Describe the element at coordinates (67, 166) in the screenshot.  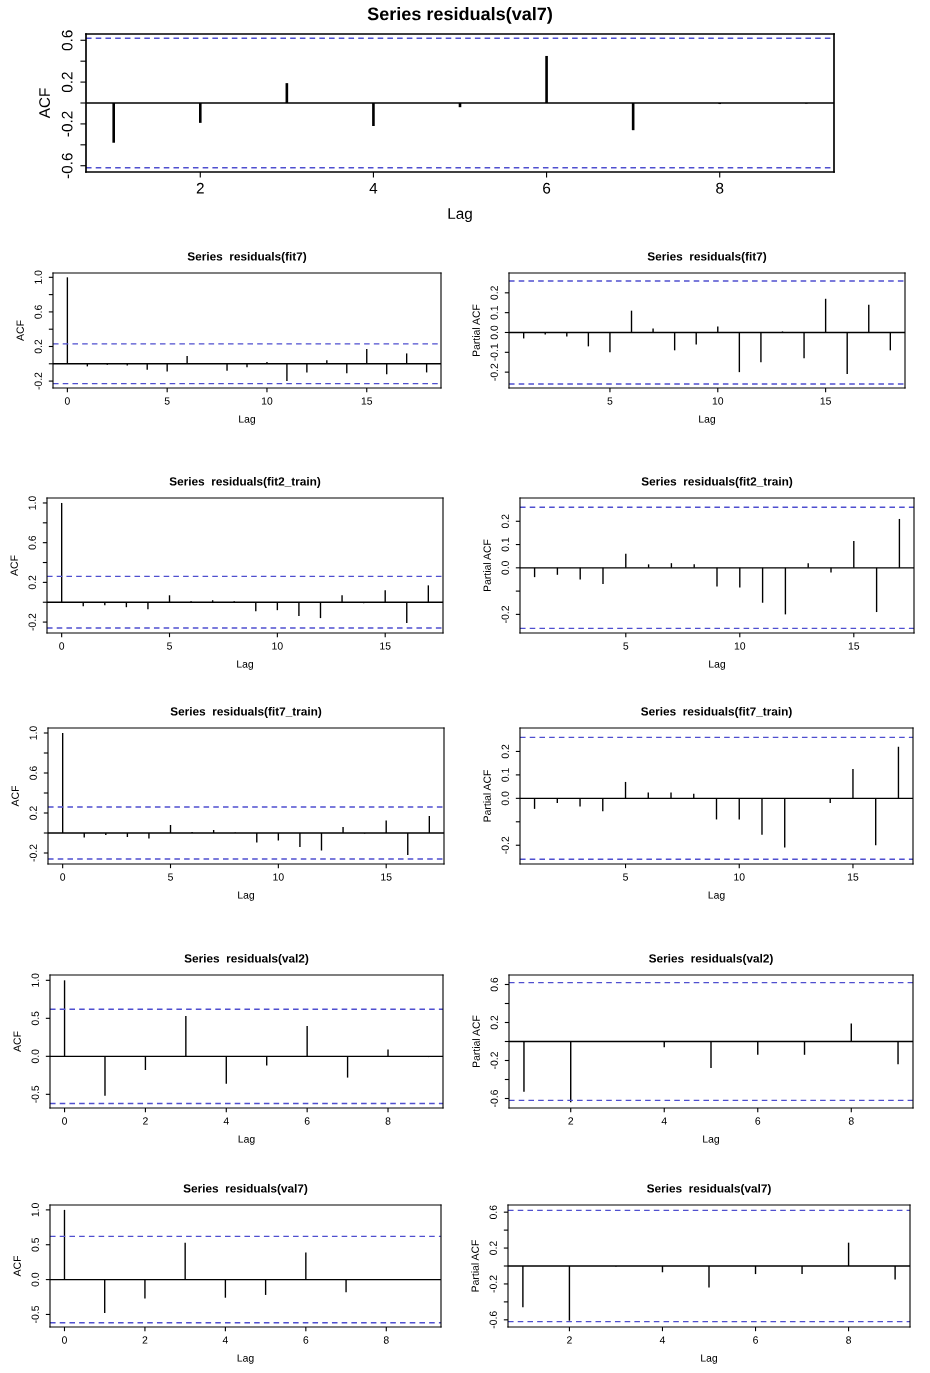
I see `y-tick-label: -0.6` at that location.